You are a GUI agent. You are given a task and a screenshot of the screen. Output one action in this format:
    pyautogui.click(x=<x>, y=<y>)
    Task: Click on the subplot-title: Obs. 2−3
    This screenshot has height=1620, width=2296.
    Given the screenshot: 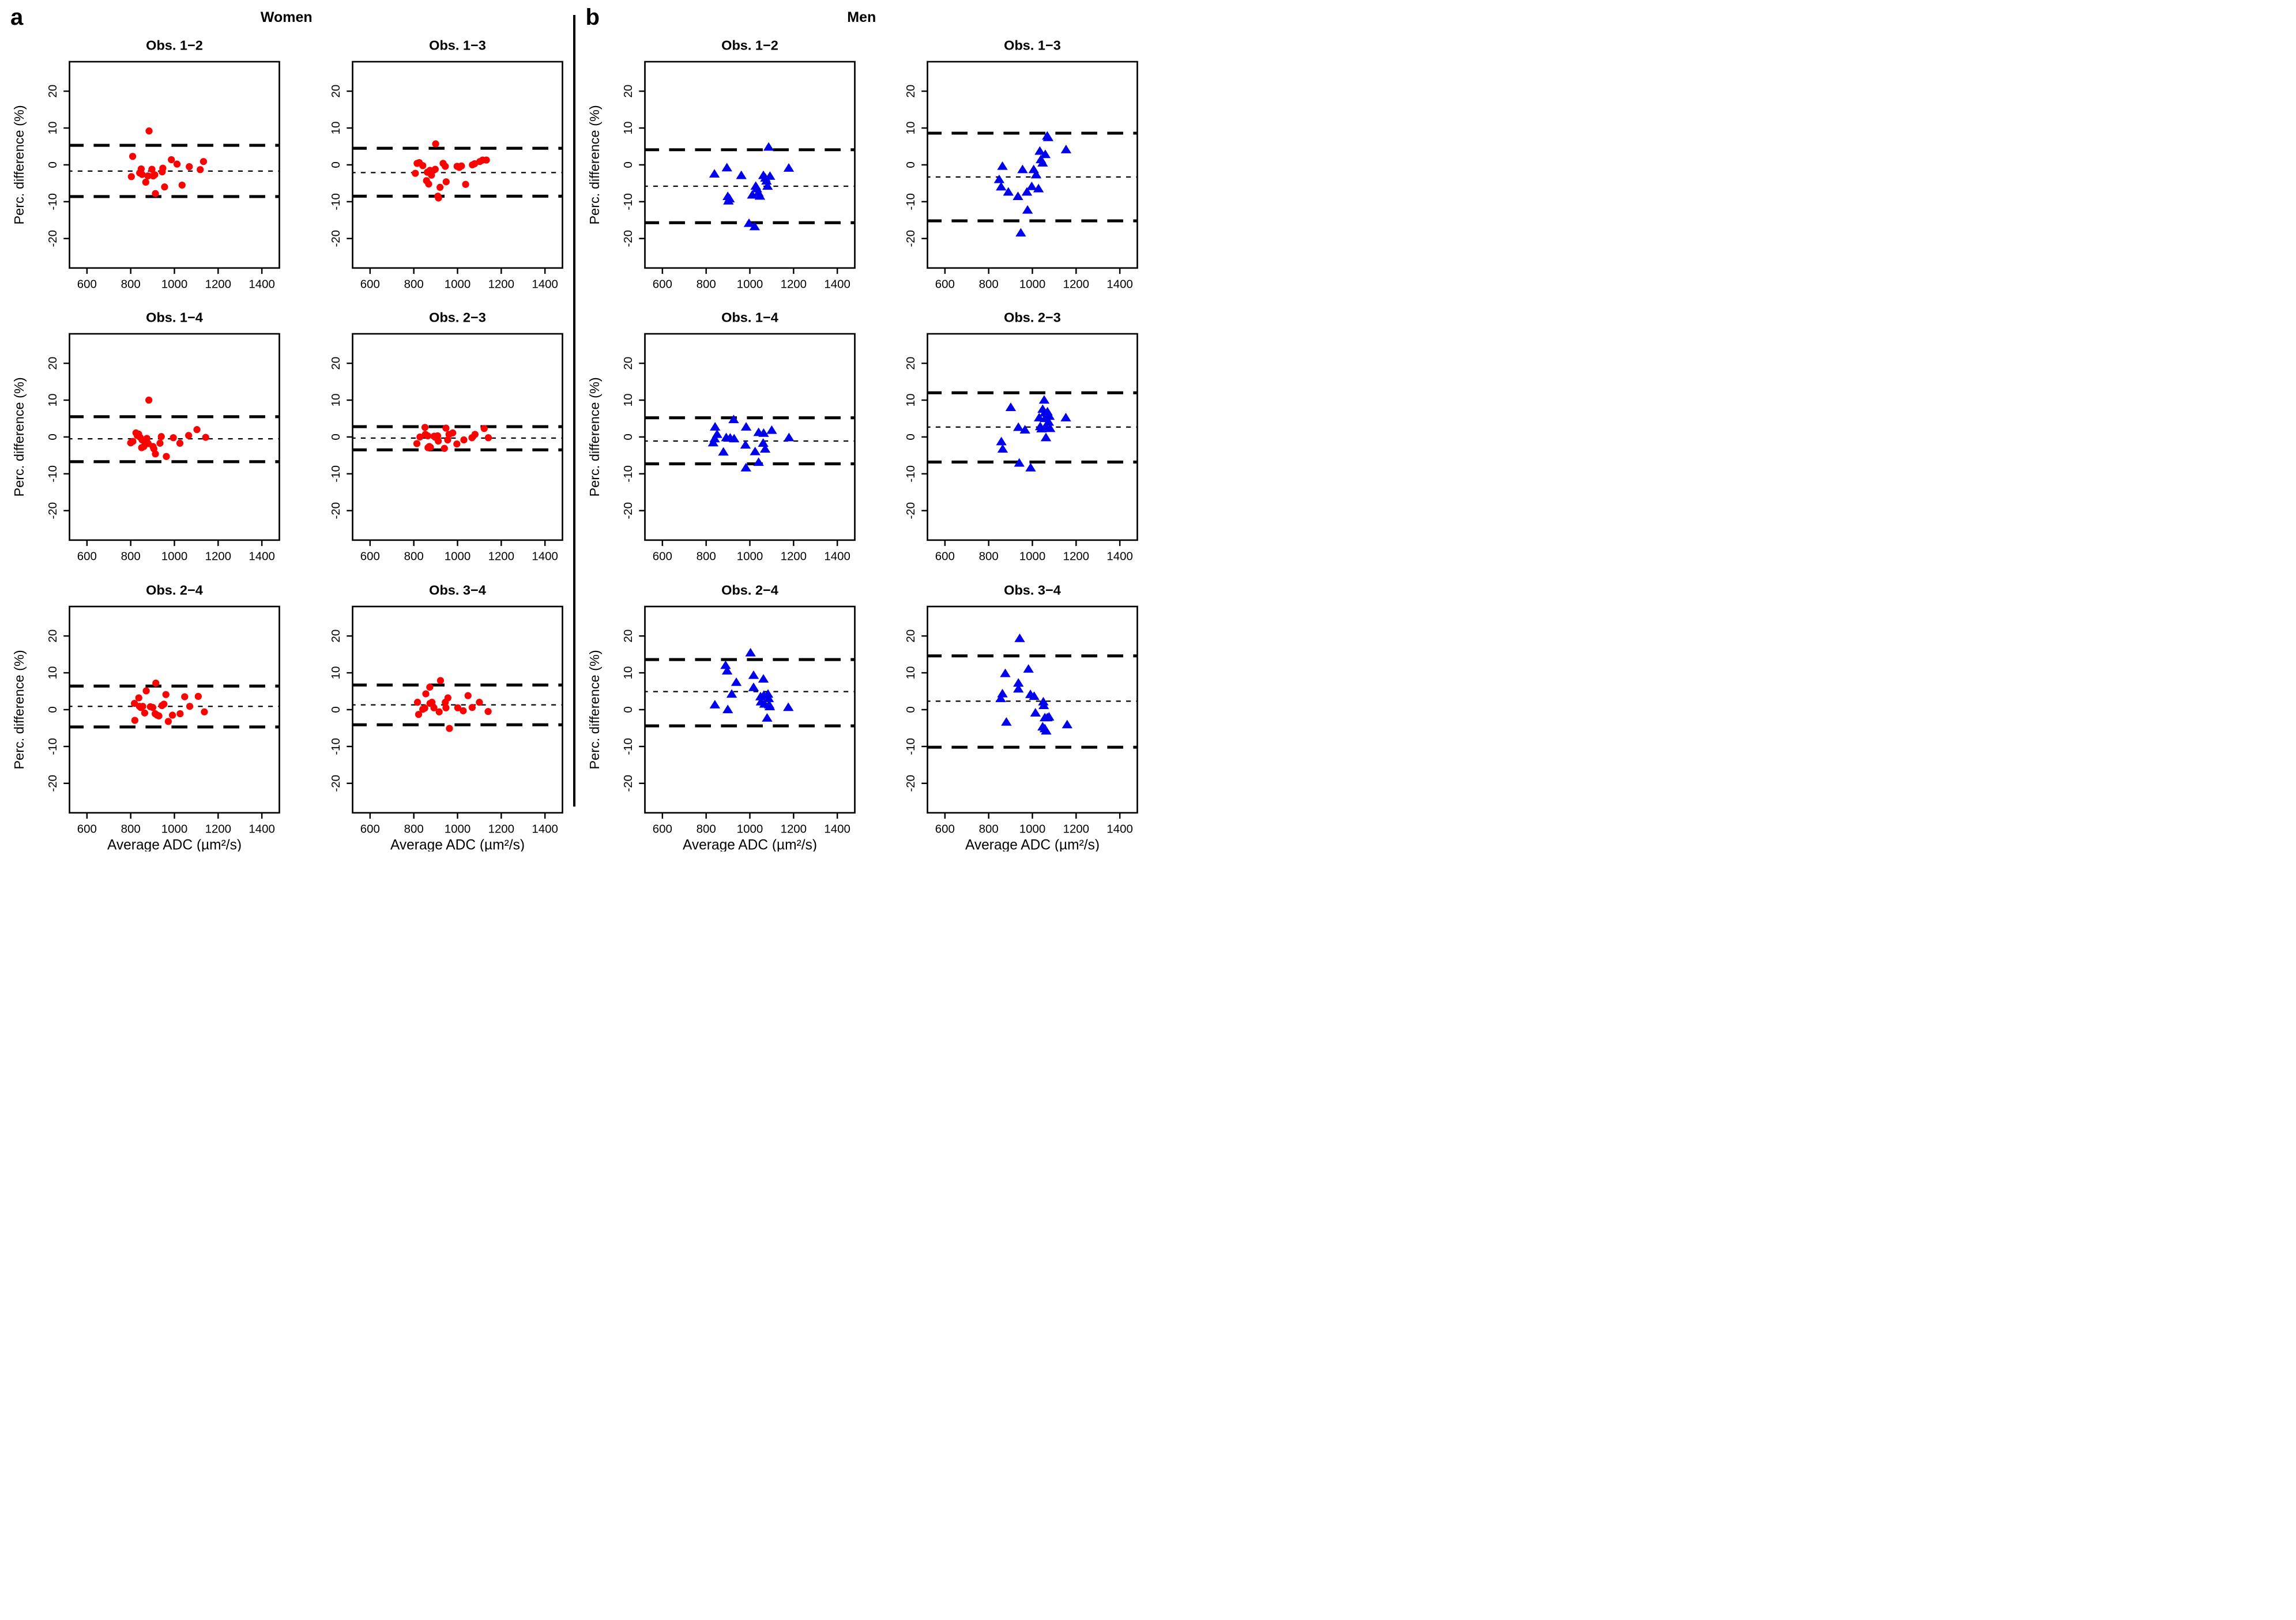 What is the action you would take?
    pyautogui.click(x=1032, y=317)
    